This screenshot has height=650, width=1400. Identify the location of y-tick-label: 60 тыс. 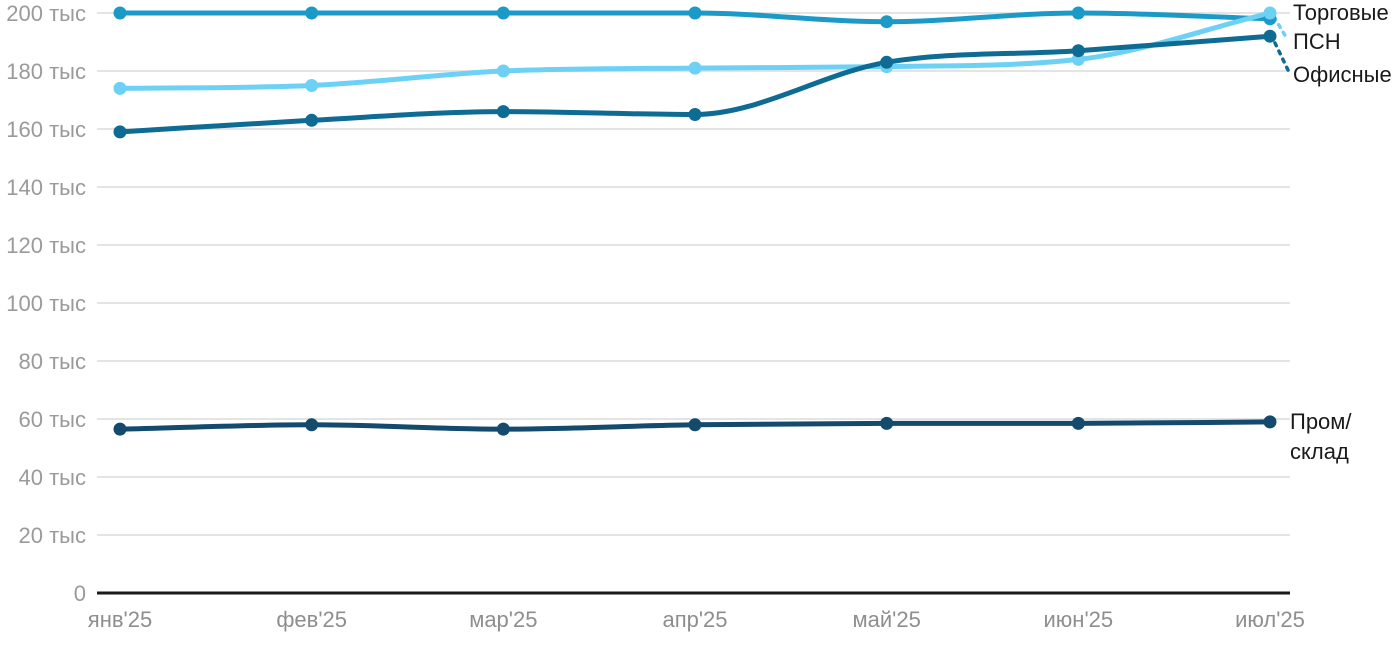
(52, 419).